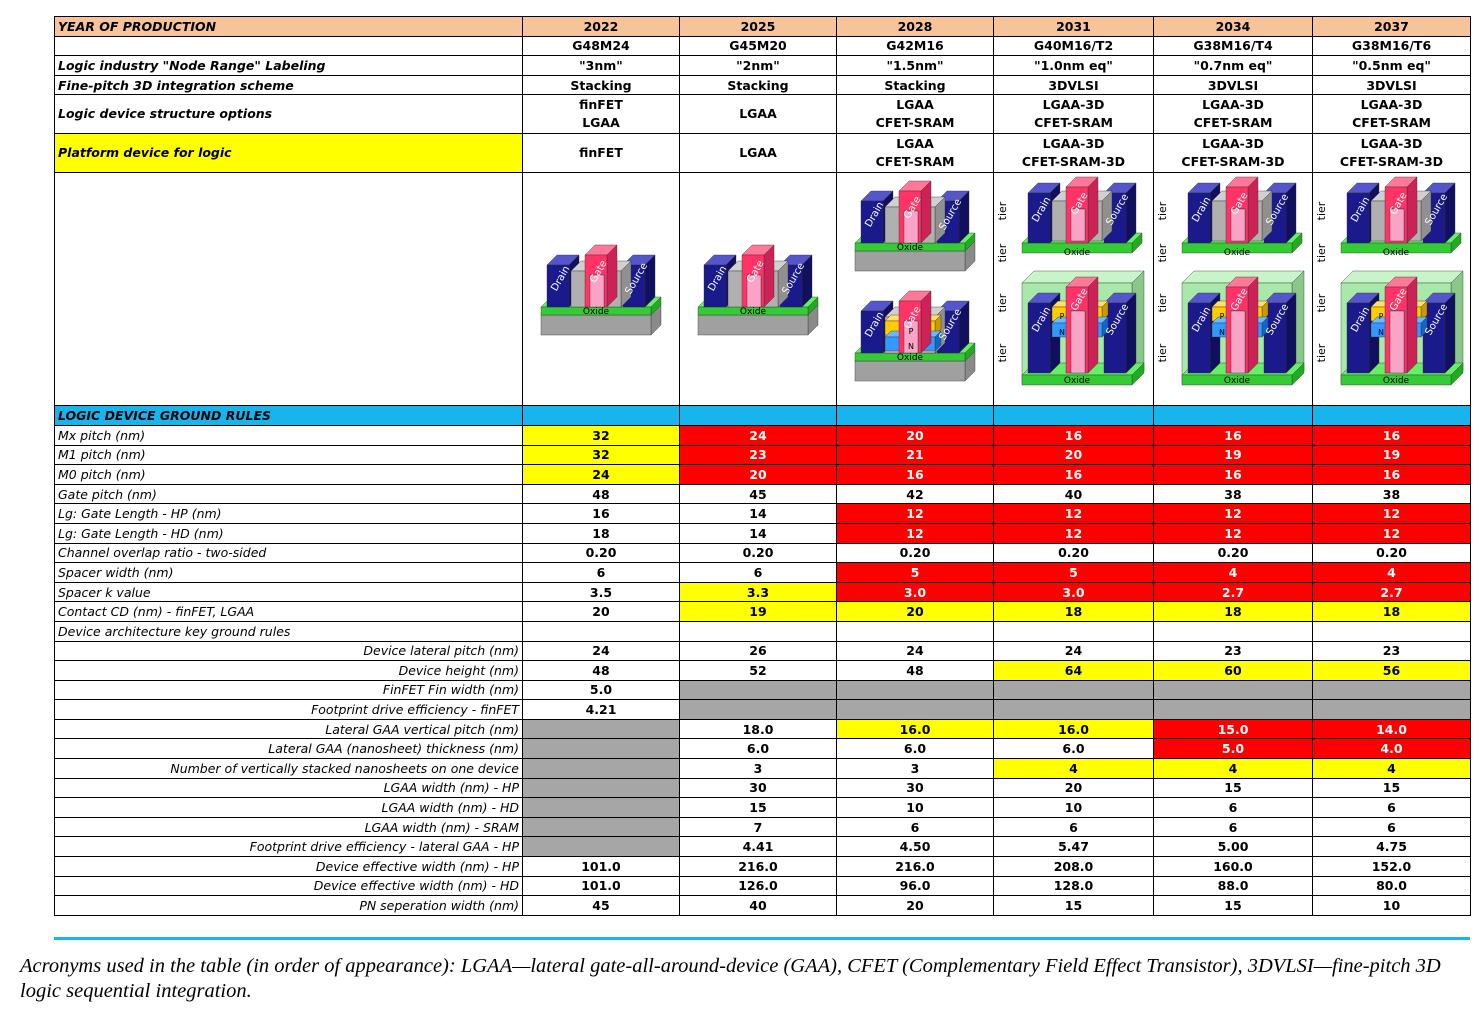 This screenshot has height=1012, width=1480. Describe the element at coordinates (758, 533) in the screenshot. I see `rule-value: 14` at that location.